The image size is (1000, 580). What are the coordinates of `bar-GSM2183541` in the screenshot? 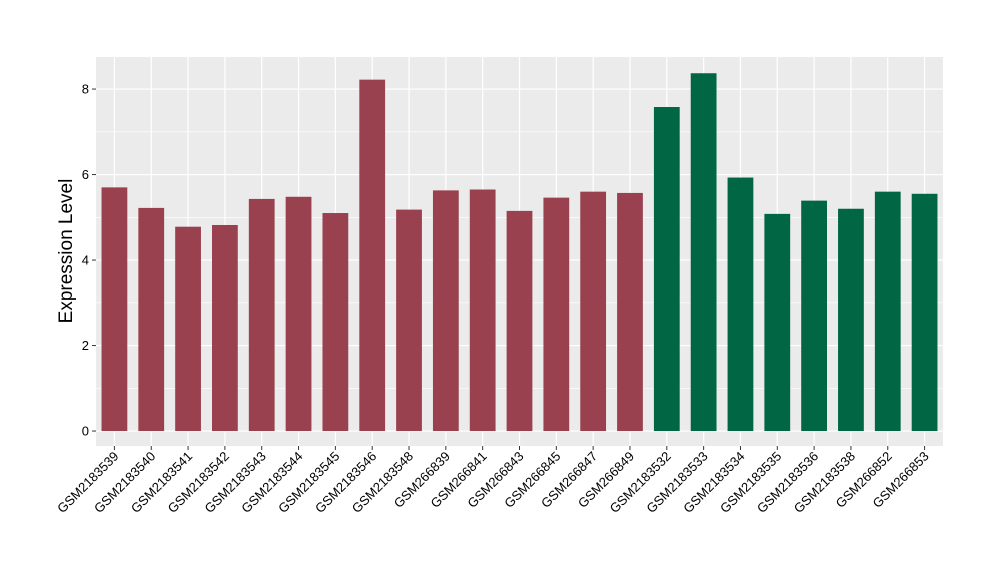 It's located at (188, 329).